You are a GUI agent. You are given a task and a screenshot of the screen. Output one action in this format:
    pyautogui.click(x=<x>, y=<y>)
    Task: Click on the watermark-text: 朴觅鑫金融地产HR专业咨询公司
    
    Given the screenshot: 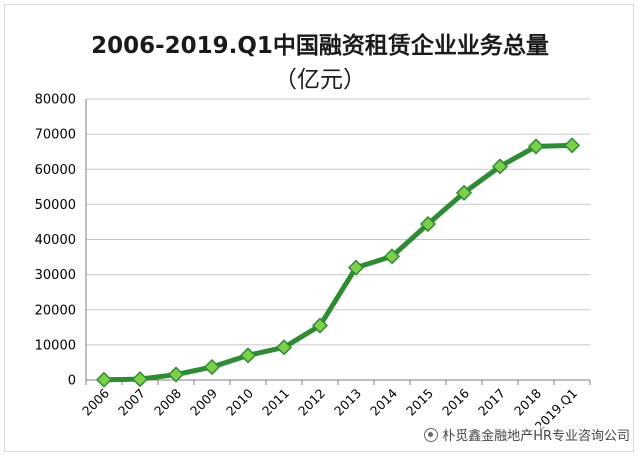 What is the action you would take?
    pyautogui.click(x=536, y=436)
    